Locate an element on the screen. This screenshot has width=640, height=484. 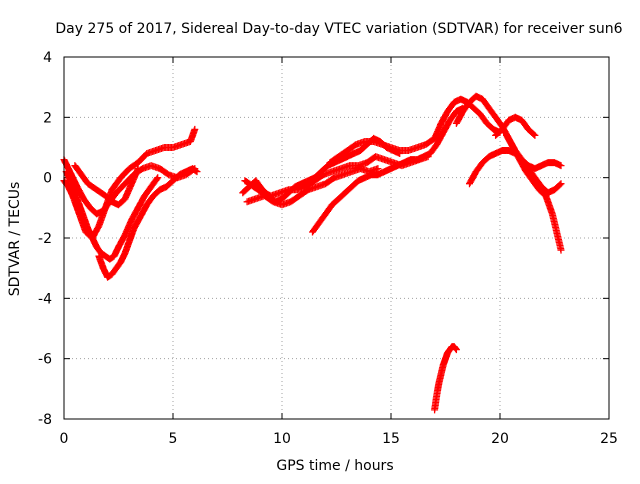
x-tick-label: 20 is located at coordinates (500, 439).